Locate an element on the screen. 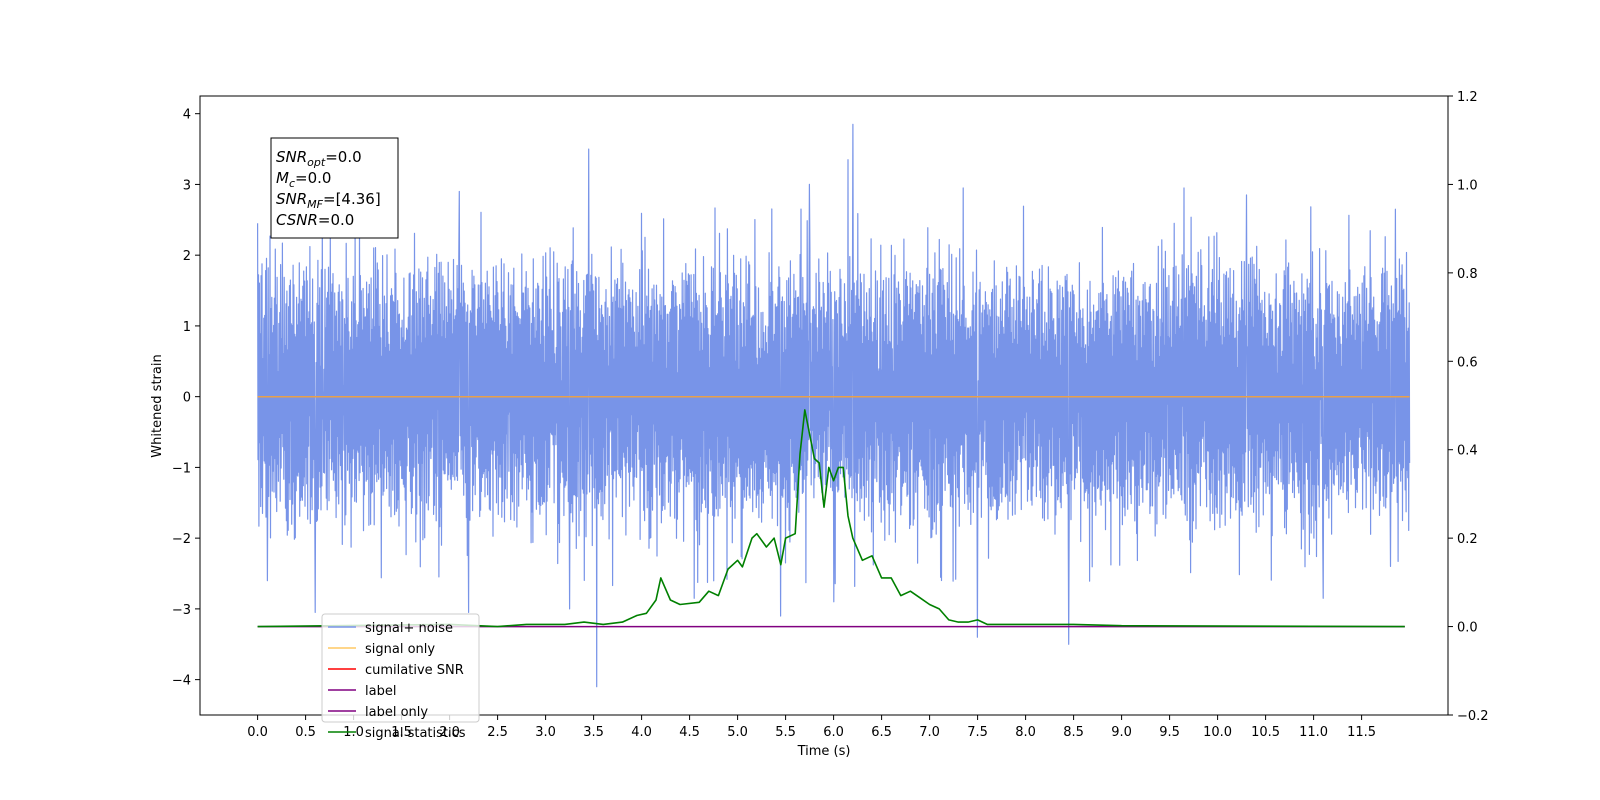 The height and width of the screenshot is (800, 1600). x-tick-label: 0.5 is located at coordinates (305, 732).